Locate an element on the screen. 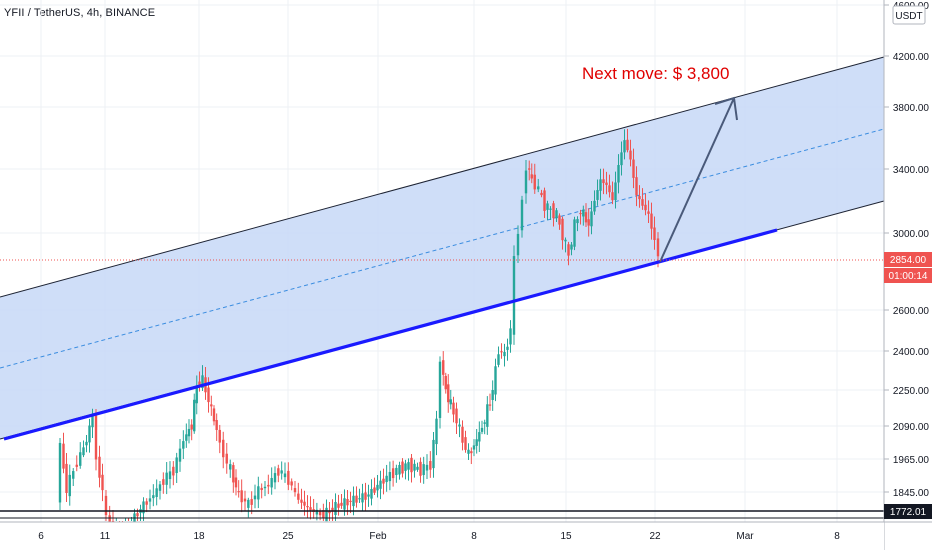 This screenshot has height=550, width=932. annotation-text: Next move: $ 3,800 is located at coordinates (655, 73).